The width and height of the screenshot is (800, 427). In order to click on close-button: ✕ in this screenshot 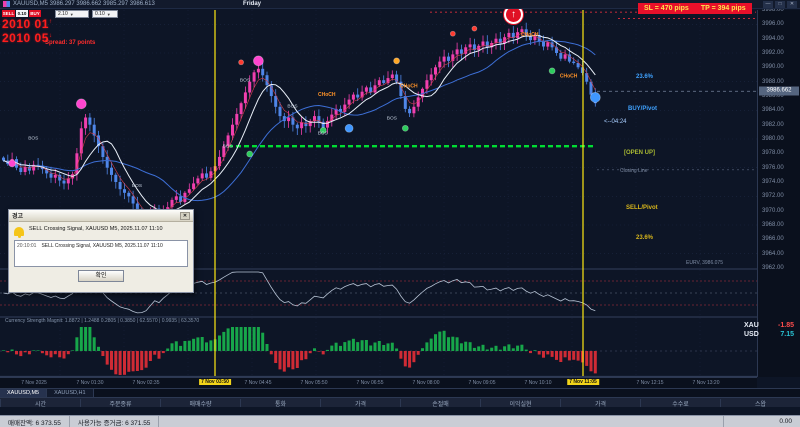, I will do `click(792, 4)`.